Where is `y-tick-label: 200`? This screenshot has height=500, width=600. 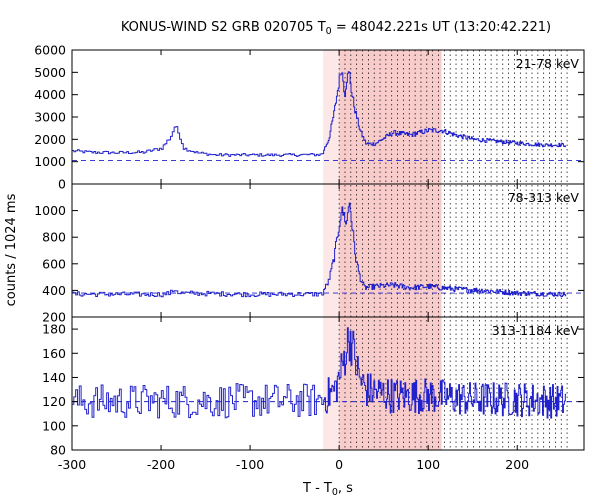 y-tick-label: 200 is located at coordinates (54, 317).